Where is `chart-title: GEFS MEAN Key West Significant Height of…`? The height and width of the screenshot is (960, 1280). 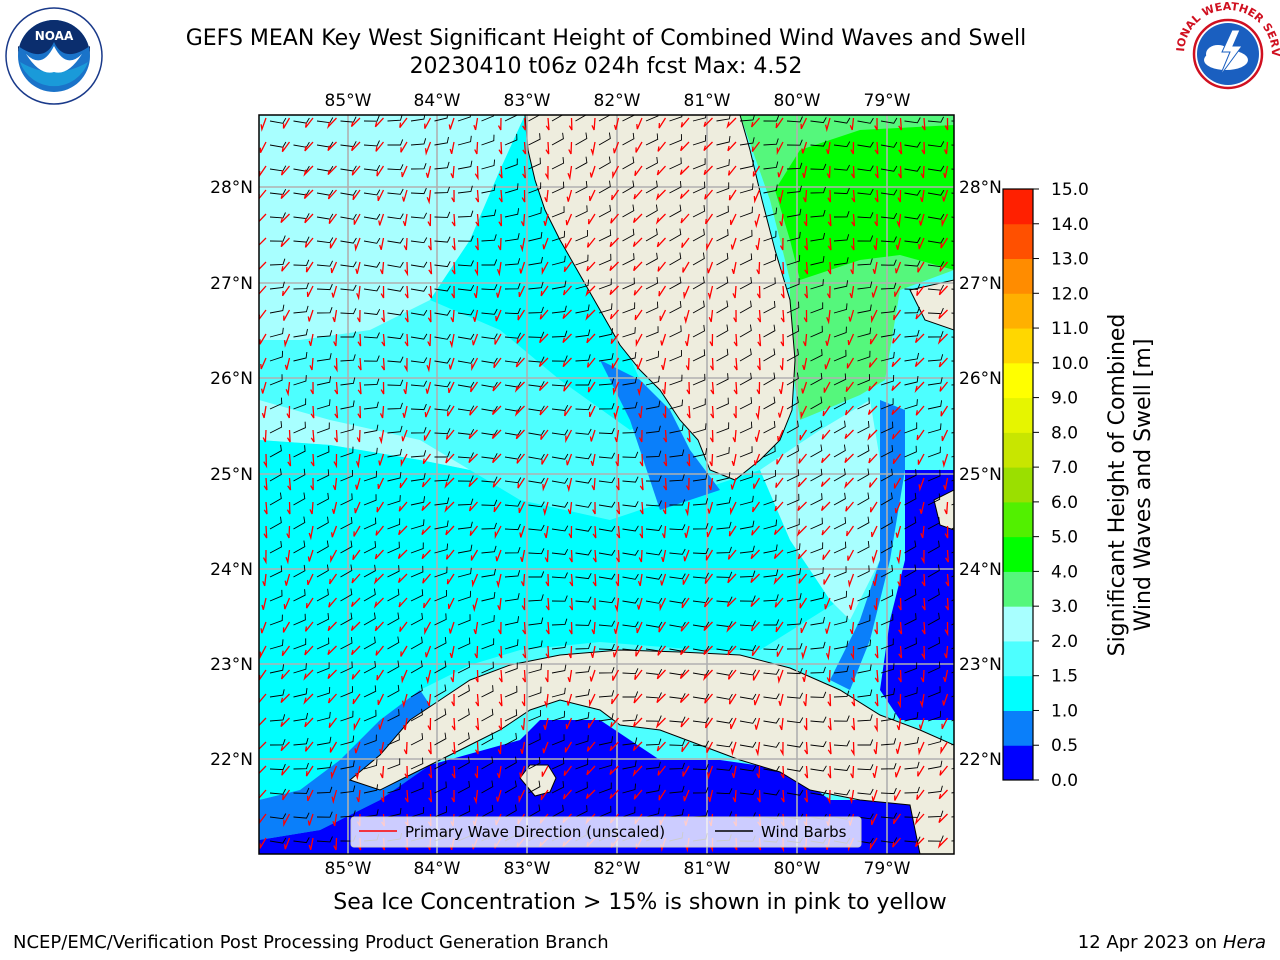 chart-title: GEFS MEAN Key West Significant Height of… is located at coordinates (606, 38).